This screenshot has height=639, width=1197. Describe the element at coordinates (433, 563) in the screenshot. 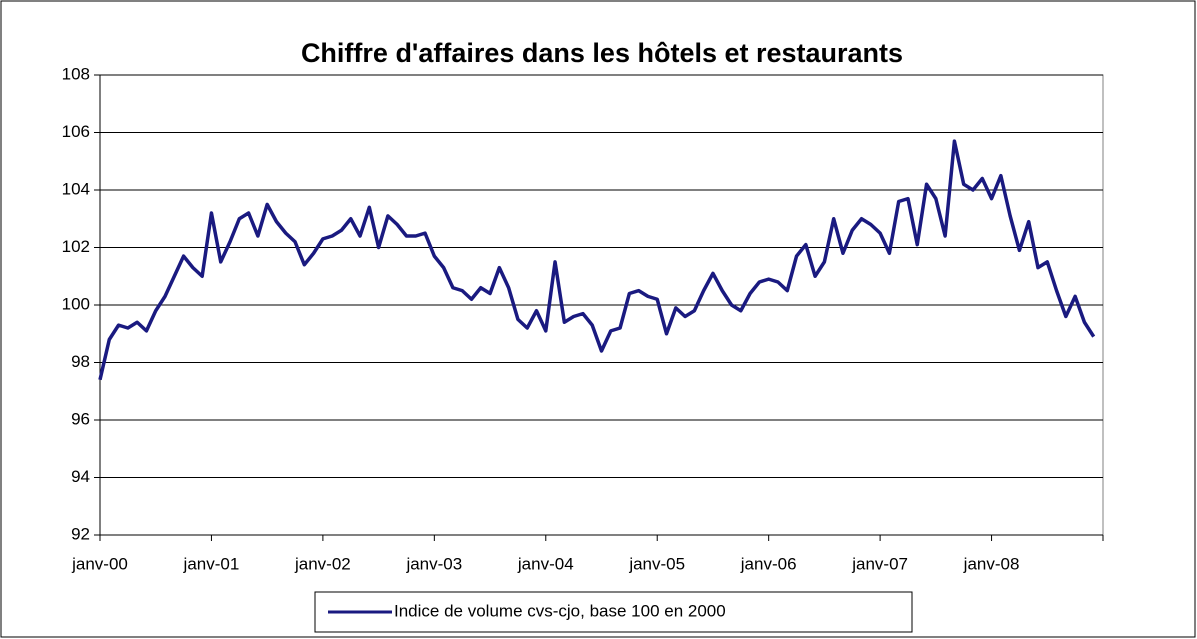

I see `x-tick-label: janv-03` at that location.